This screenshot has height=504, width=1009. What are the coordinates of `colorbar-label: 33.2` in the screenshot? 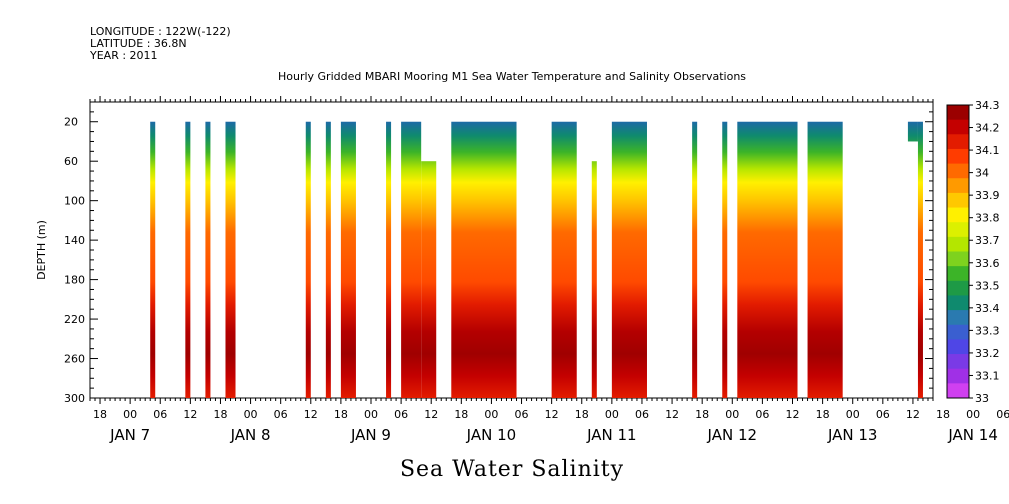 It's located at (987, 353).